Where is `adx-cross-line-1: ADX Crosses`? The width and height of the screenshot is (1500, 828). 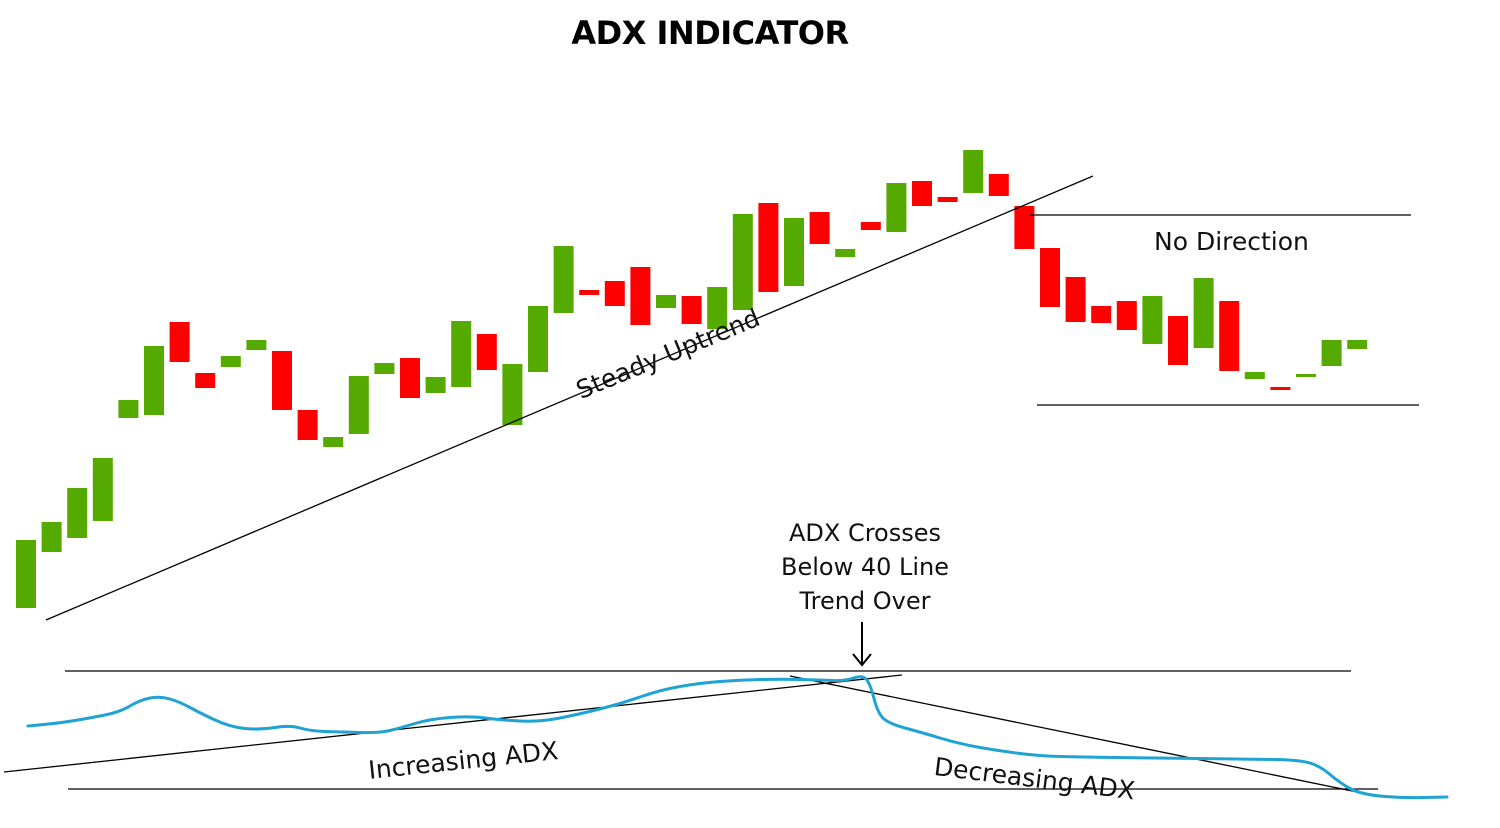
adx-cross-line-1: ADX Crosses is located at coordinates (865, 533).